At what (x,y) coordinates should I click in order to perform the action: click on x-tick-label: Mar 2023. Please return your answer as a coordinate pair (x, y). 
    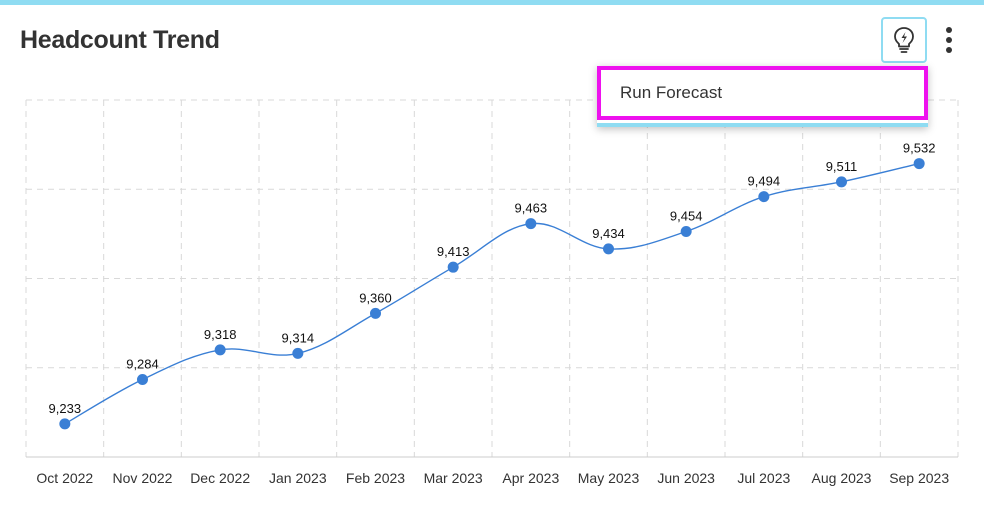
    Looking at the image, I should click on (453, 478).